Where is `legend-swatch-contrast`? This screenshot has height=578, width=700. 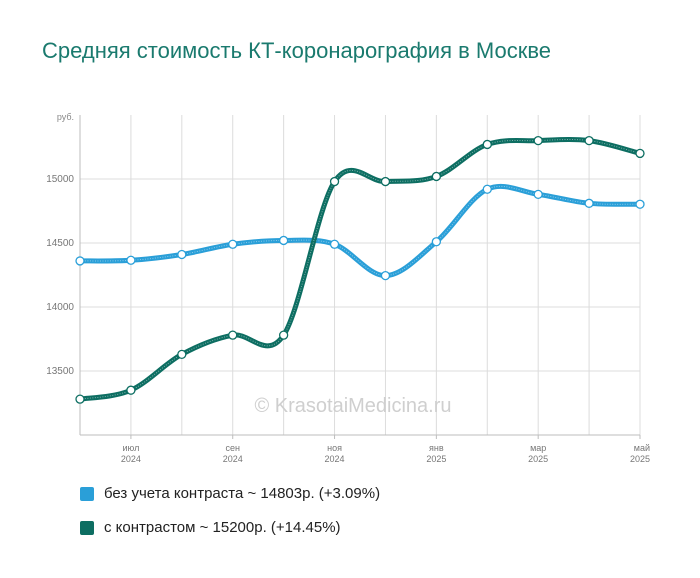
legend-swatch-contrast is located at coordinates (87, 527).